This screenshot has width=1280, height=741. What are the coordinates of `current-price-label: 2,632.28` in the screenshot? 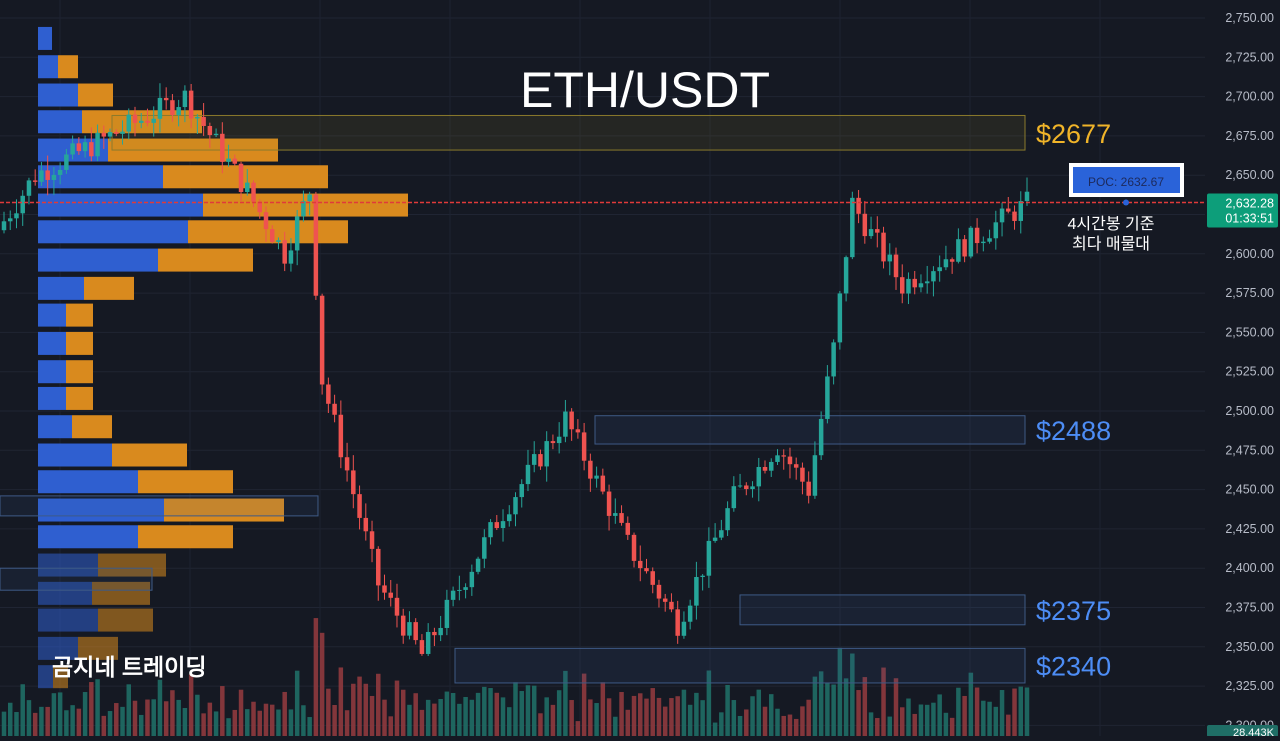 It's located at (1249, 203).